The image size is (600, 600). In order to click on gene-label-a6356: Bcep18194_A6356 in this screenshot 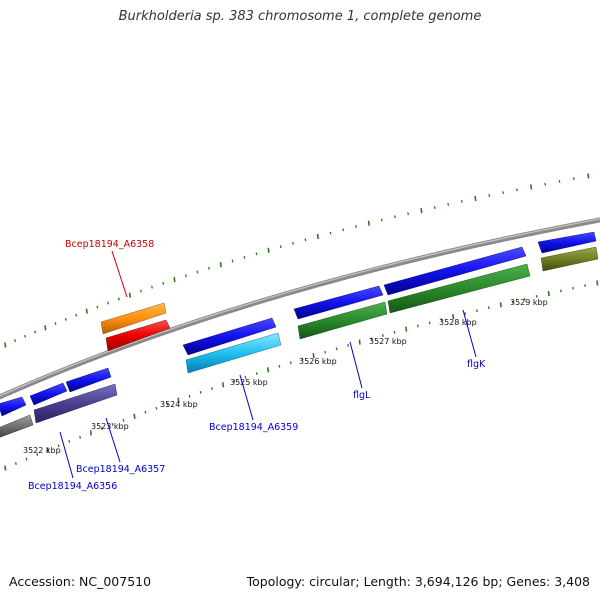, I will do `click(72, 486)`.